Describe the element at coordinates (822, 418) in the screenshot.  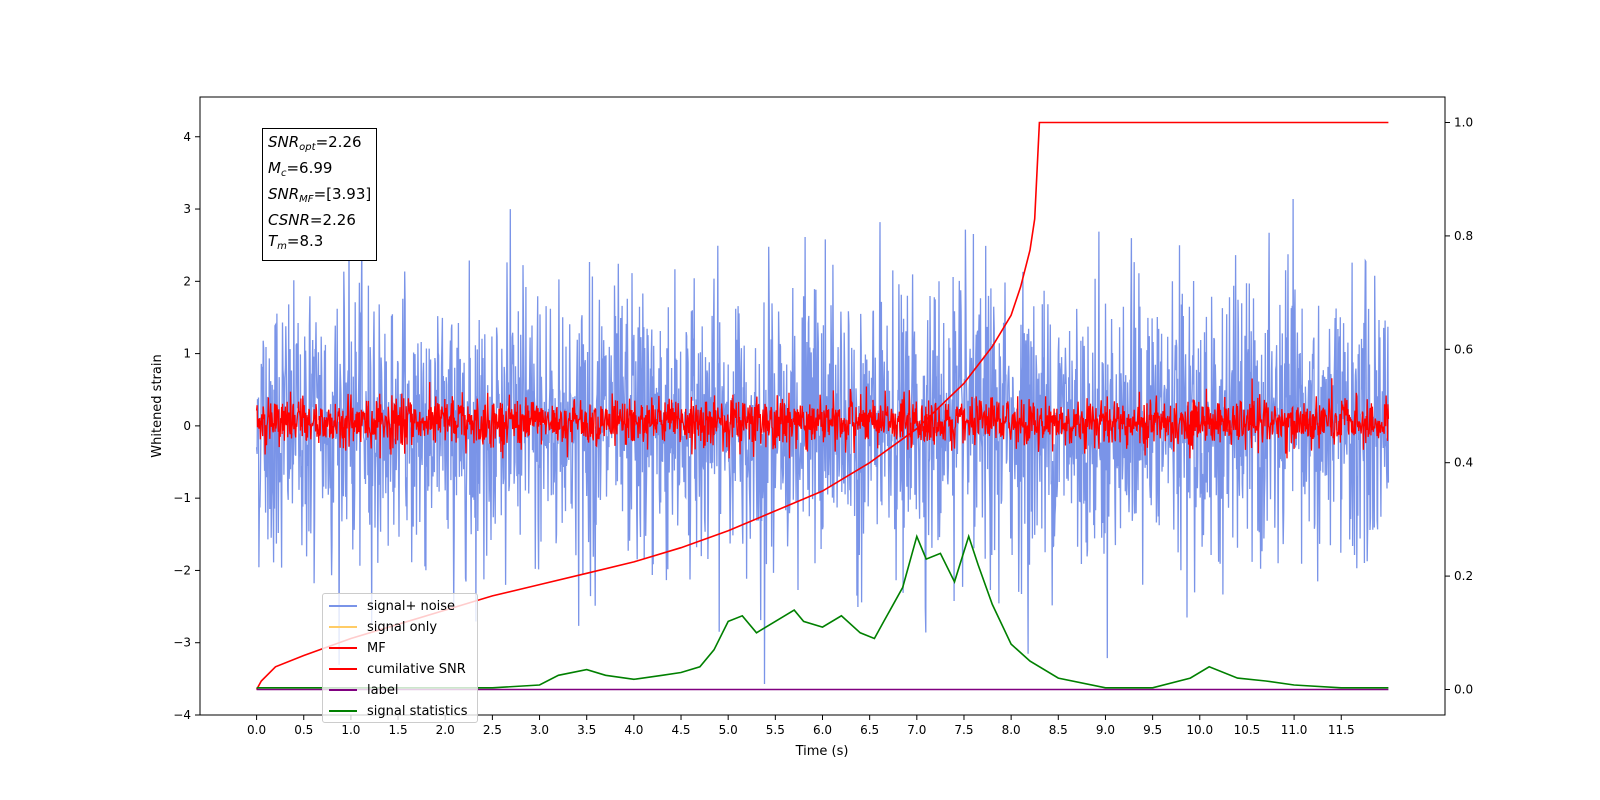
I see `series-mf` at that location.